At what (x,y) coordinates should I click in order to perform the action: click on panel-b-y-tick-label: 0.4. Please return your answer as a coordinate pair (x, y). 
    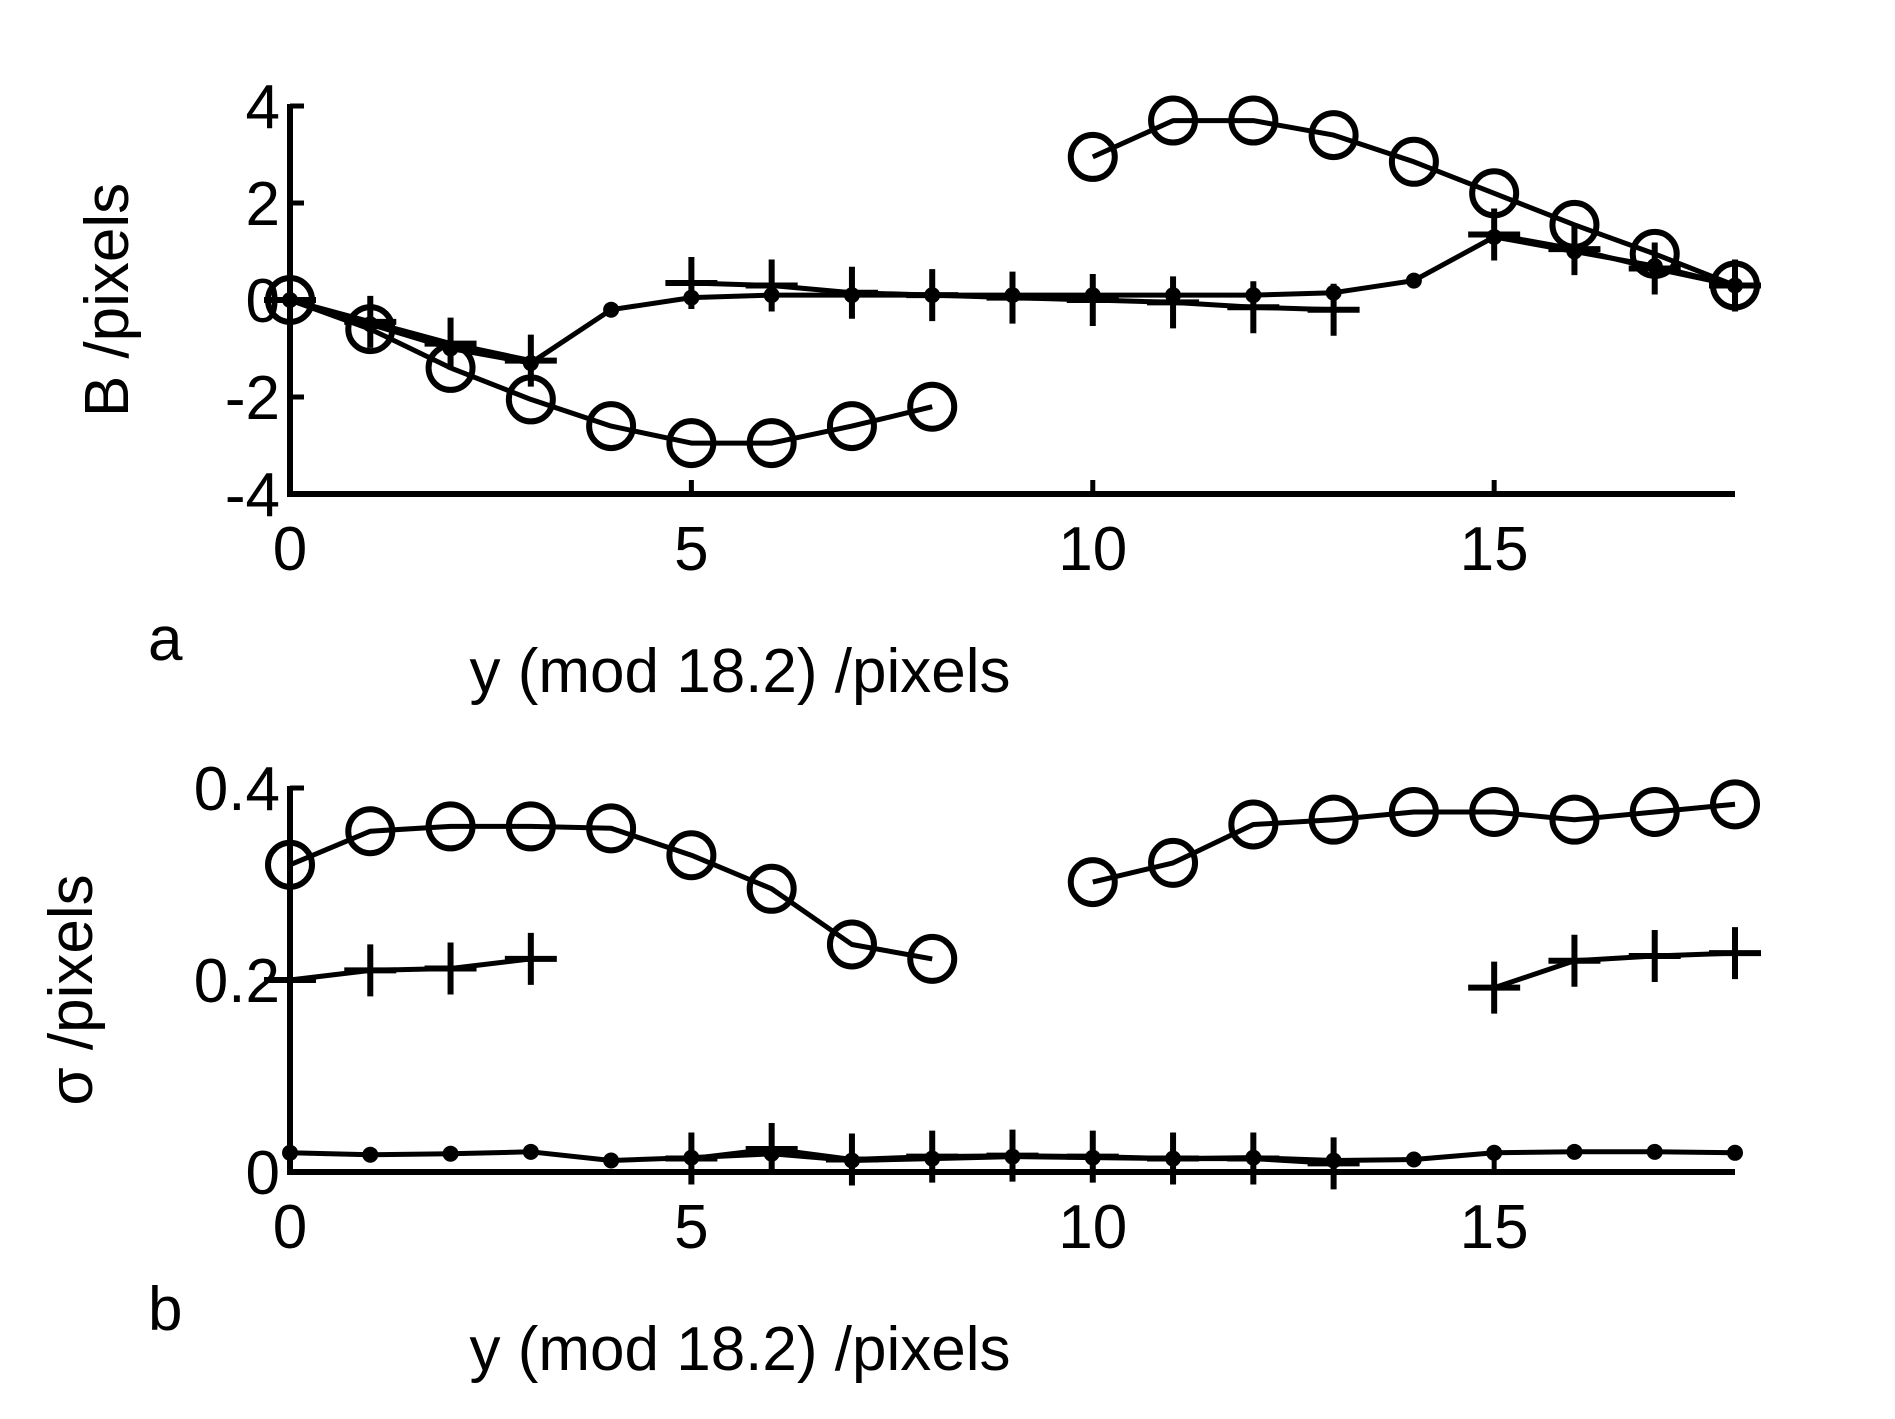
    Looking at the image, I should click on (237, 789).